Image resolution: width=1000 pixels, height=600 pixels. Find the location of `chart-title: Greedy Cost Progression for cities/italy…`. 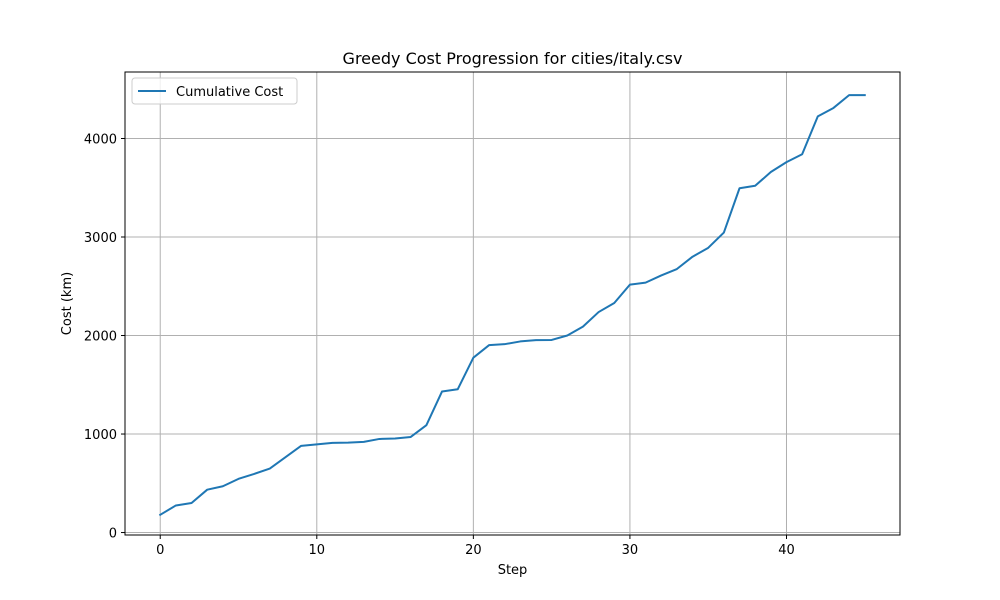

chart-title: Greedy Cost Progression for cities/italy… is located at coordinates (513, 58).